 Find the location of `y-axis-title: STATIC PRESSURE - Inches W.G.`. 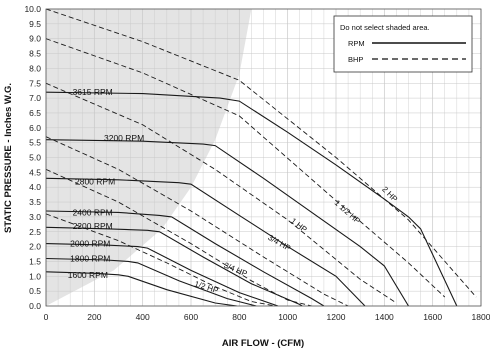

y-axis-title: STATIC PRESSURE - Inches W.G. is located at coordinates (8, 158).